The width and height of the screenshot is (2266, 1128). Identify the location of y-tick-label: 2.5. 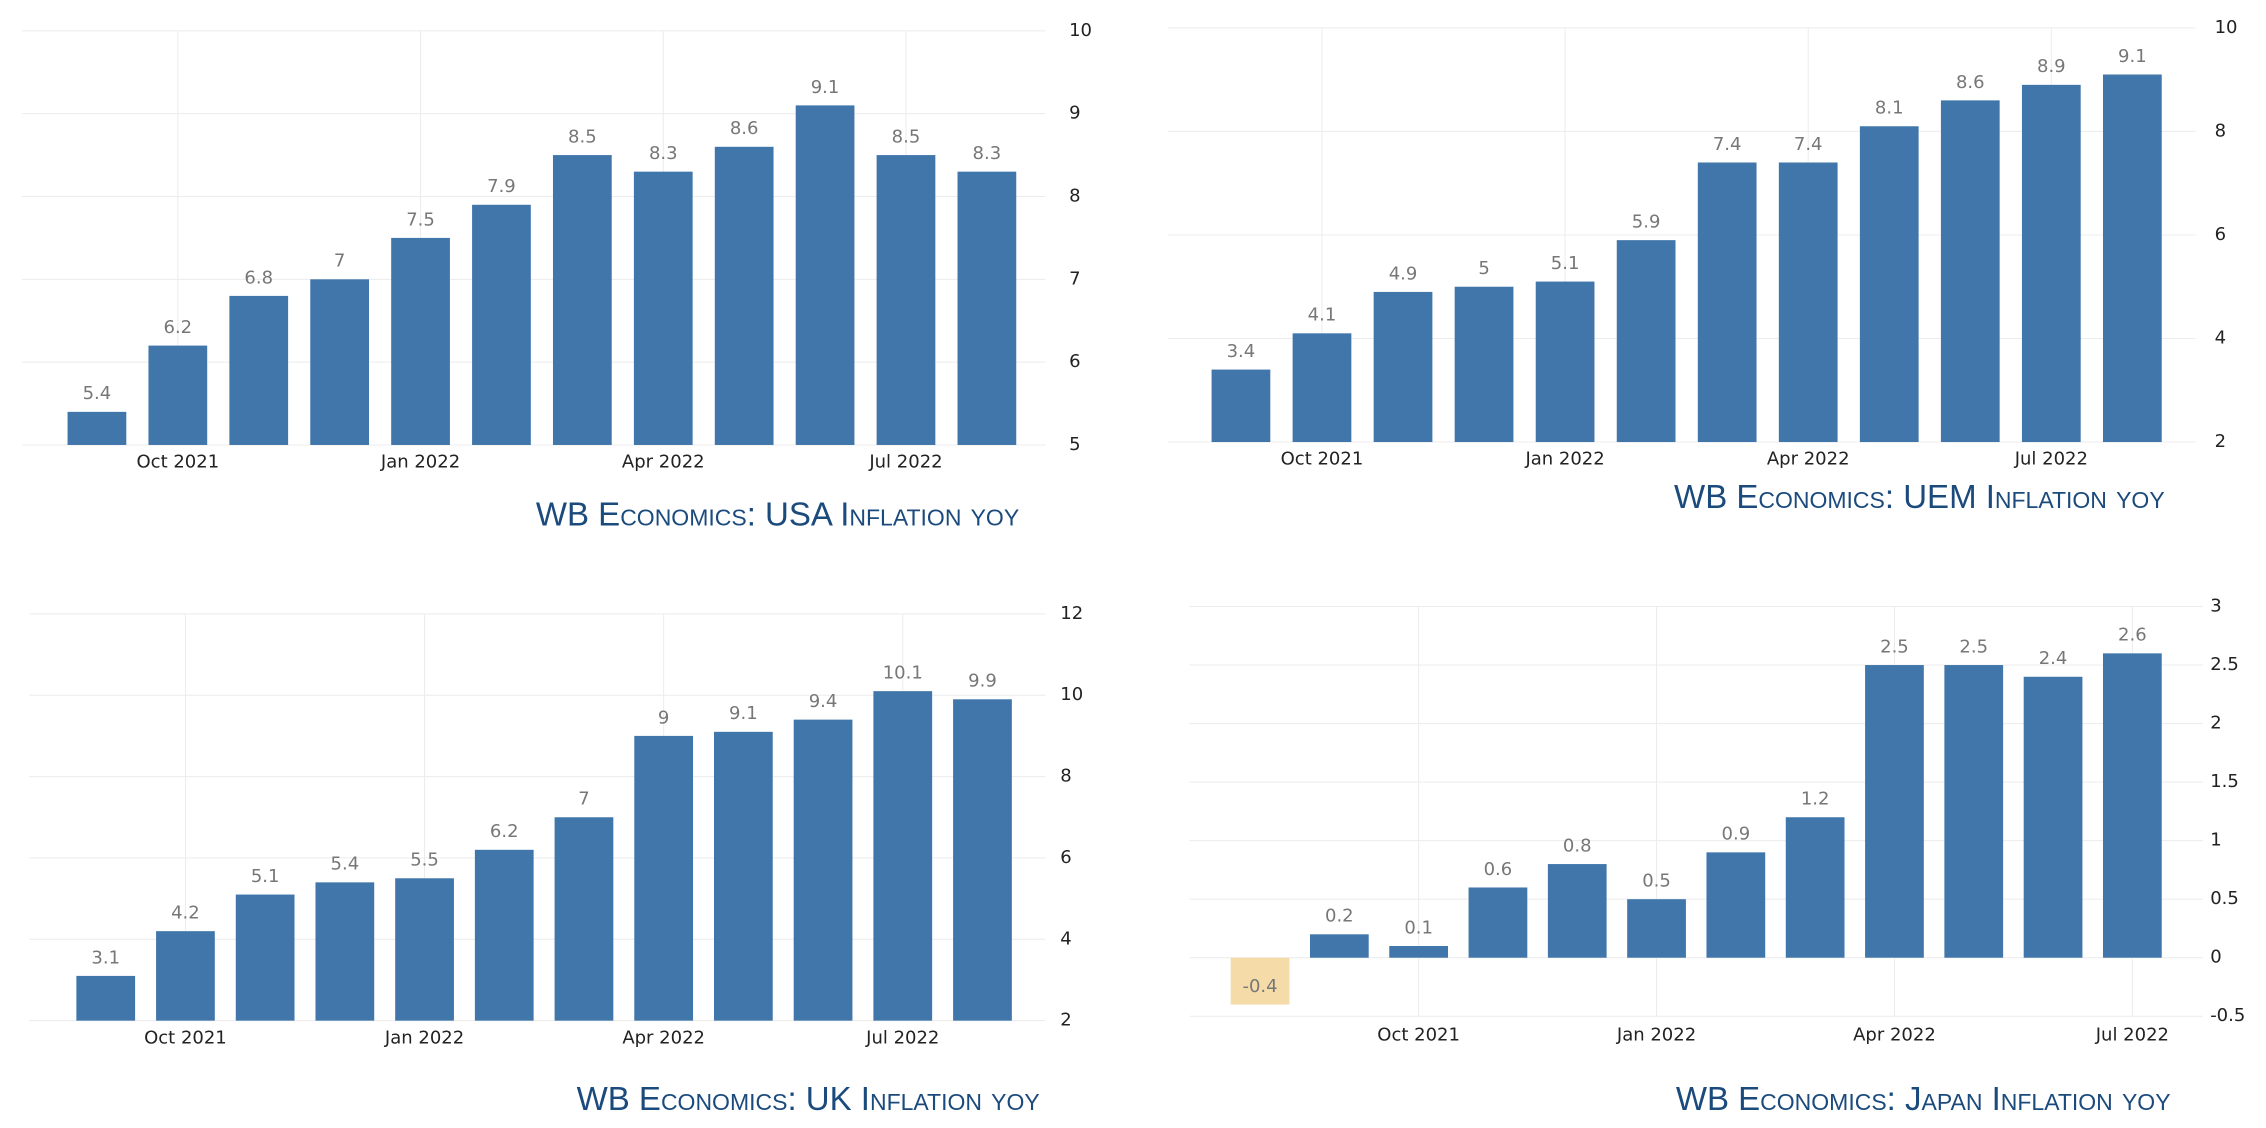
(2224, 664).